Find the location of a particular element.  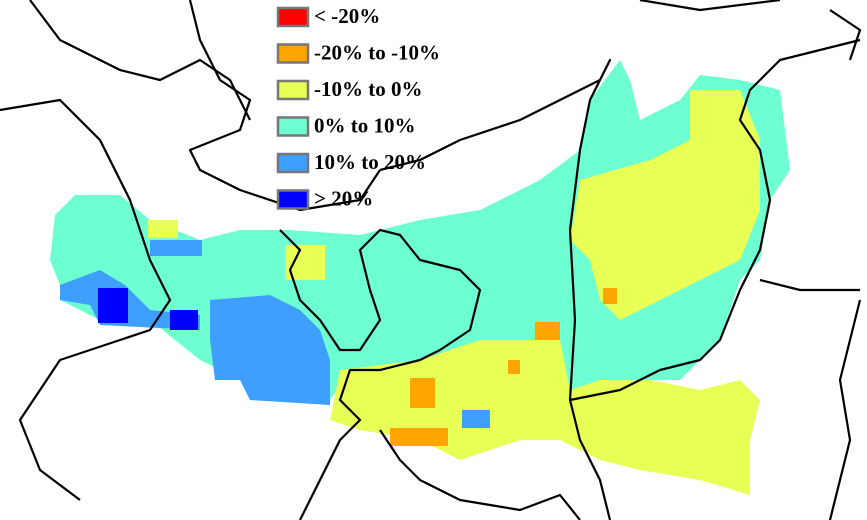

legend-label: 0% to 10% is located at coordinates (365, 125).